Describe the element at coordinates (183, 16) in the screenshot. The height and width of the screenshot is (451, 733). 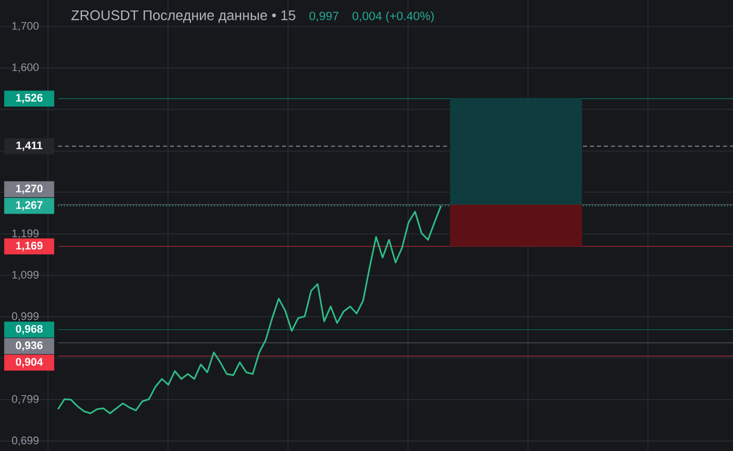
I see `text: ZROUSDT Последние данные • 15` at that location.